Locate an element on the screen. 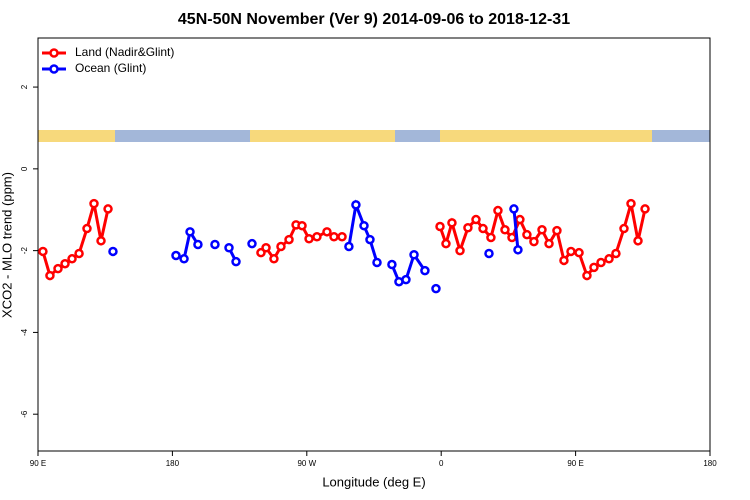 This screenshot has height=500, width=750. x-tick-label: 90 W is located at coordinates (306, 463).